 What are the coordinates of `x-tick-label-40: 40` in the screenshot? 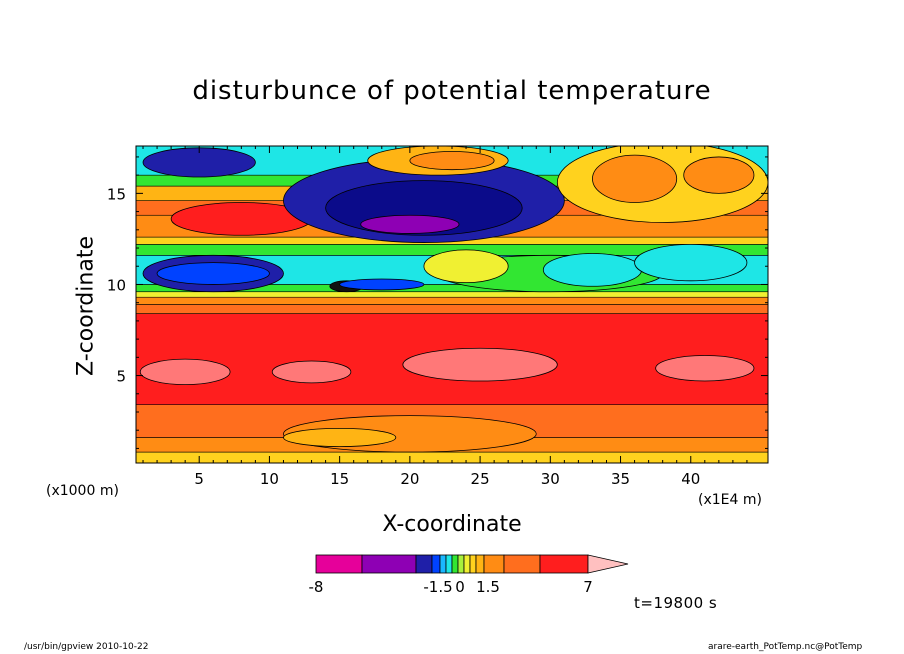 It's located at (690, 479).